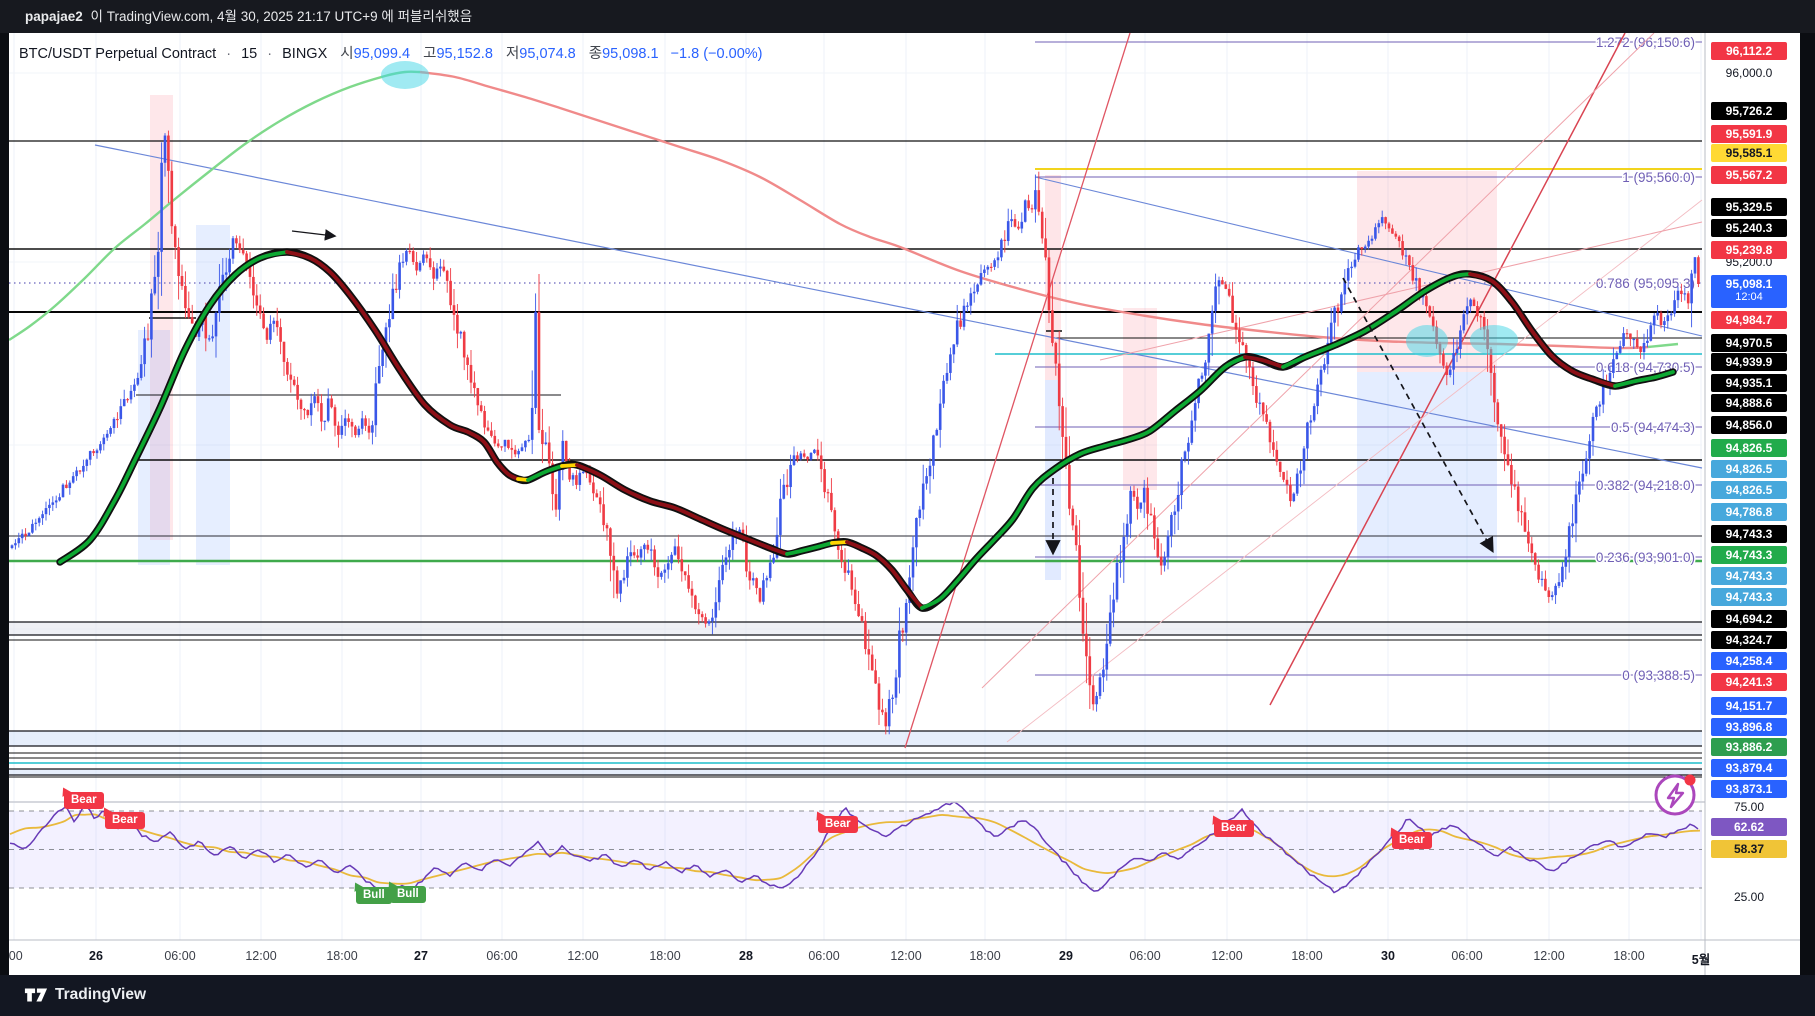 Image resolution: width=1815 pixels, height=1016 pixels. What do you see at coordinates (547, 54) in the screenshot?
I see `low-value: 95,074.8` at bounding box center [547, 54].